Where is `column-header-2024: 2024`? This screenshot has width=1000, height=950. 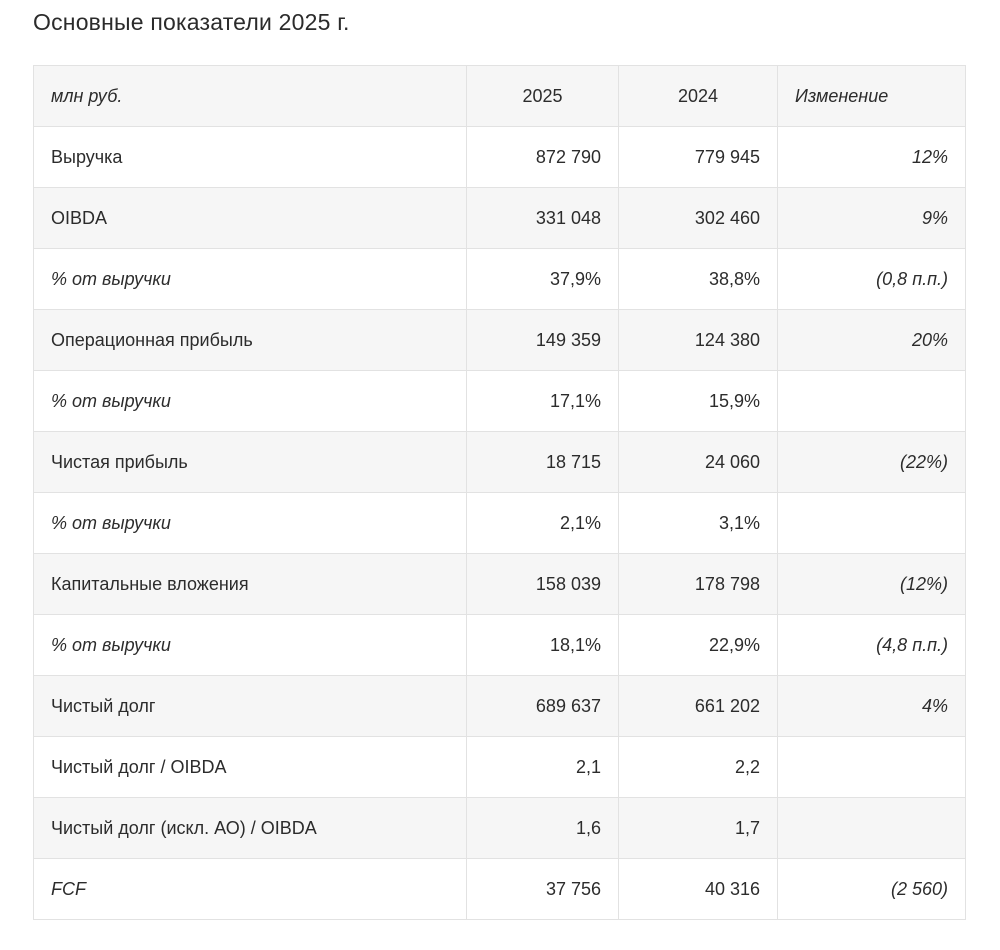
column-header-2024: 2024 is located at coordinates (698, 96).